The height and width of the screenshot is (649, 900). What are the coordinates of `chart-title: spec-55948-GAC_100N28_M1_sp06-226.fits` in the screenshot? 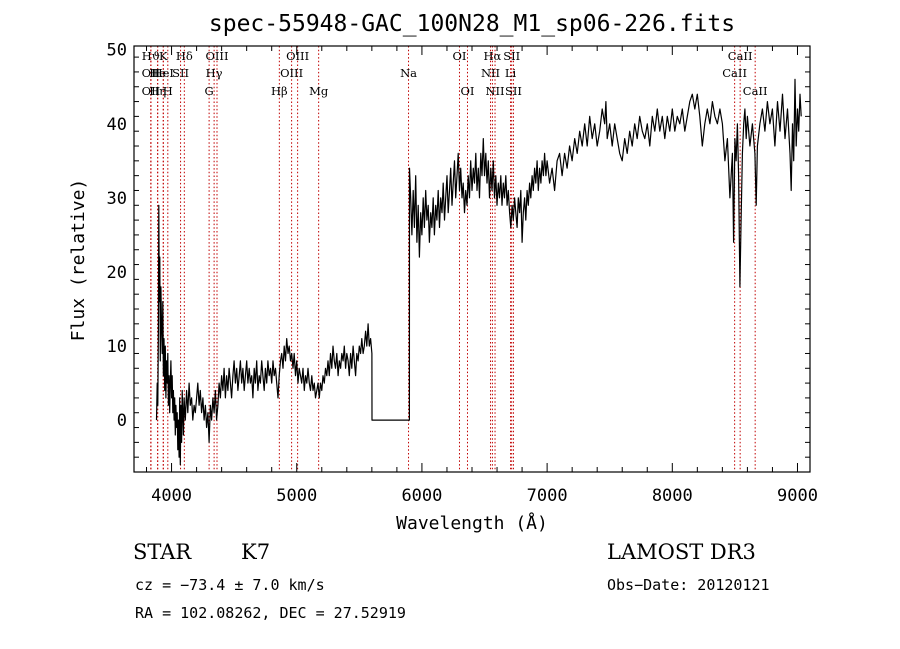 It's located at (472, 24).